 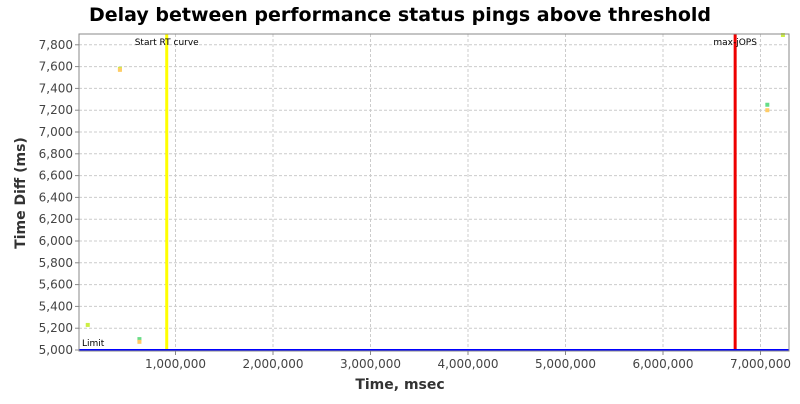 I want to click on y-tick-label: 6,200, so click(x=56, y=219).